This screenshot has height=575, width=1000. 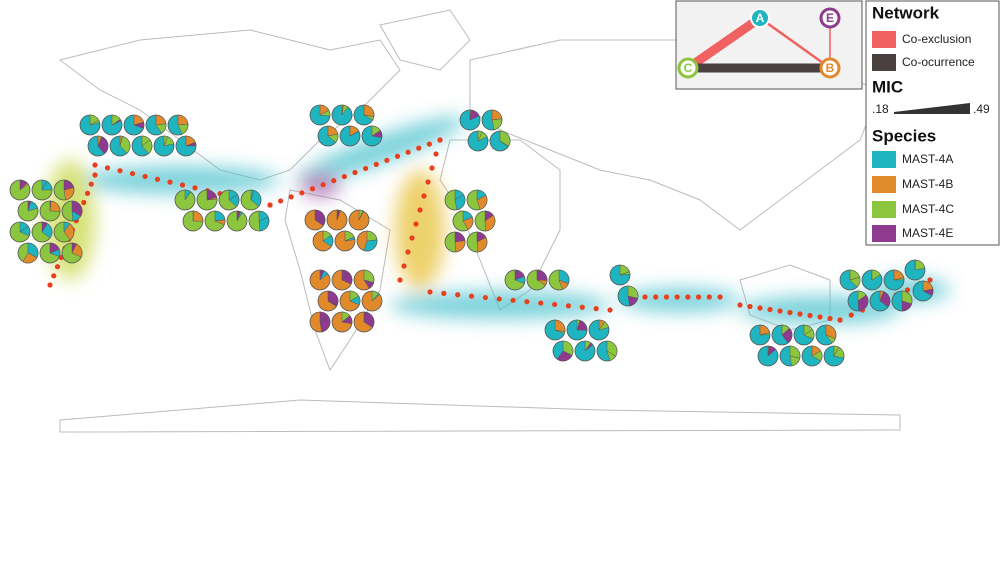 What do you see at coordinates (981, 109) in the screenshot?
I see `mic-max: .49` at bounding box center [981, 109].